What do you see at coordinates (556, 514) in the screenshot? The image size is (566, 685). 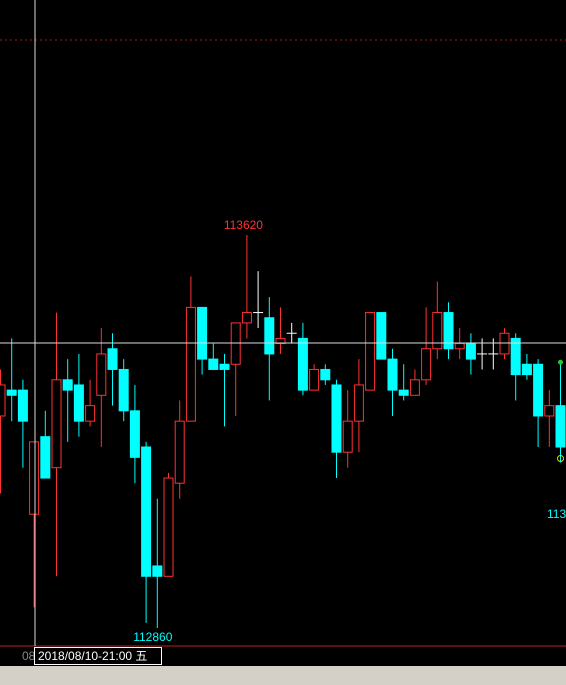 I see `clipped-price: 113` at bounding box center [556, 514].